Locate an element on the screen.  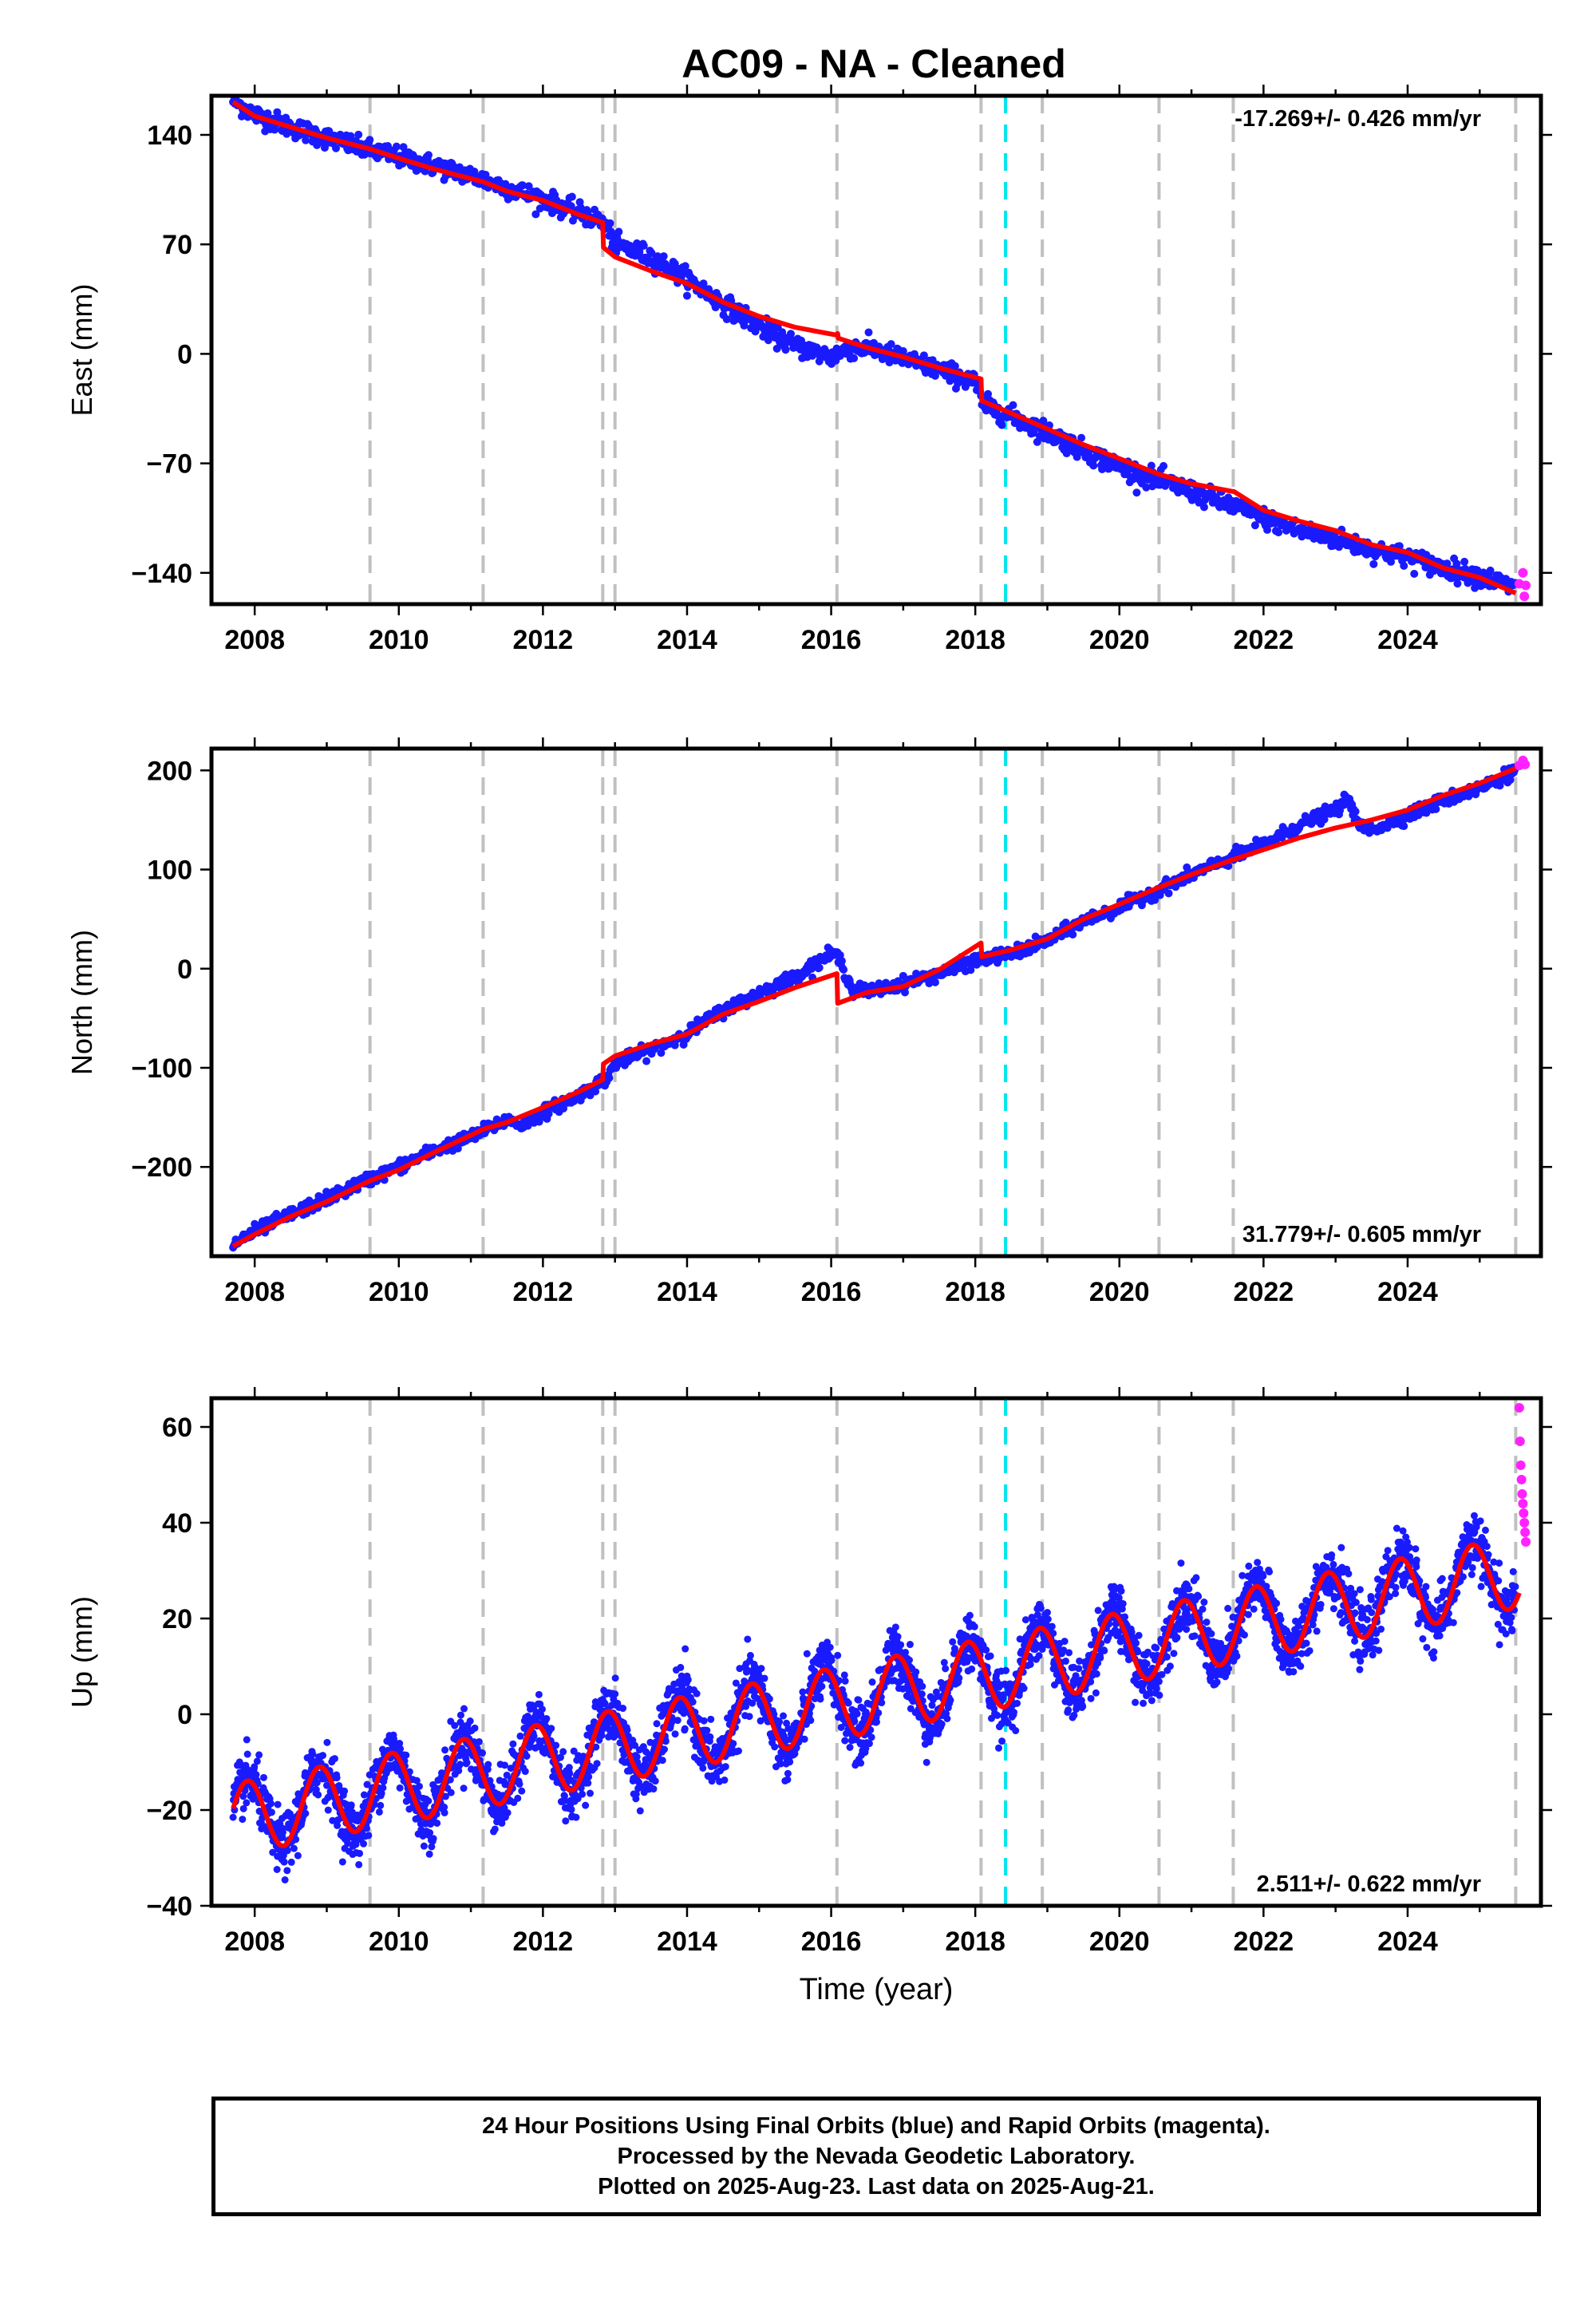
y-tick-label: 200 is located at coordinates (169, 771).